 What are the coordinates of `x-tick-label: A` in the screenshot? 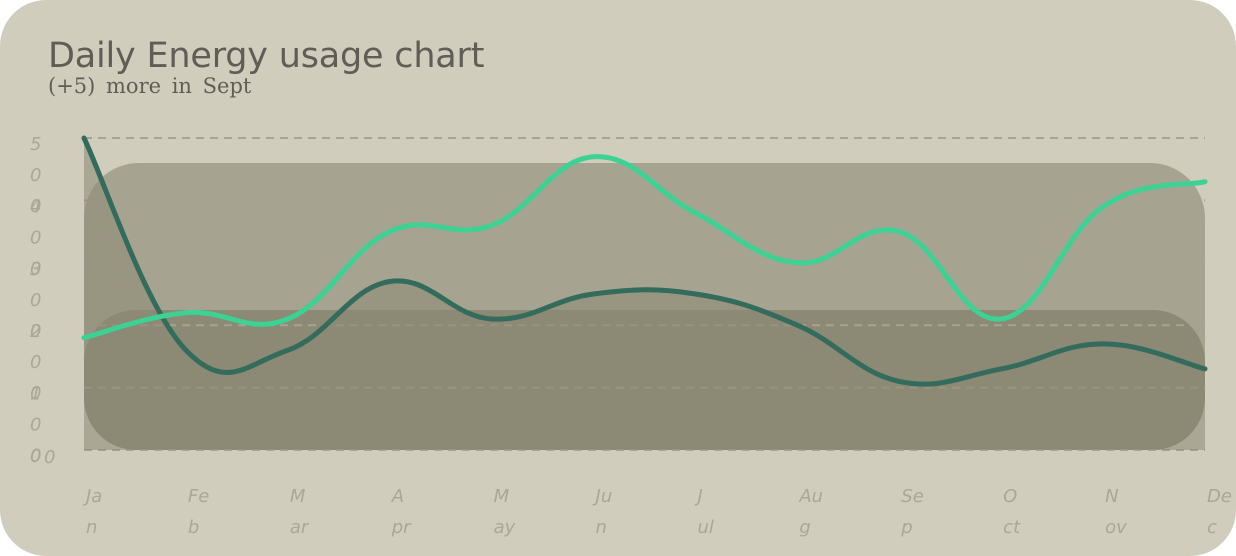 It's located at (397, 496).